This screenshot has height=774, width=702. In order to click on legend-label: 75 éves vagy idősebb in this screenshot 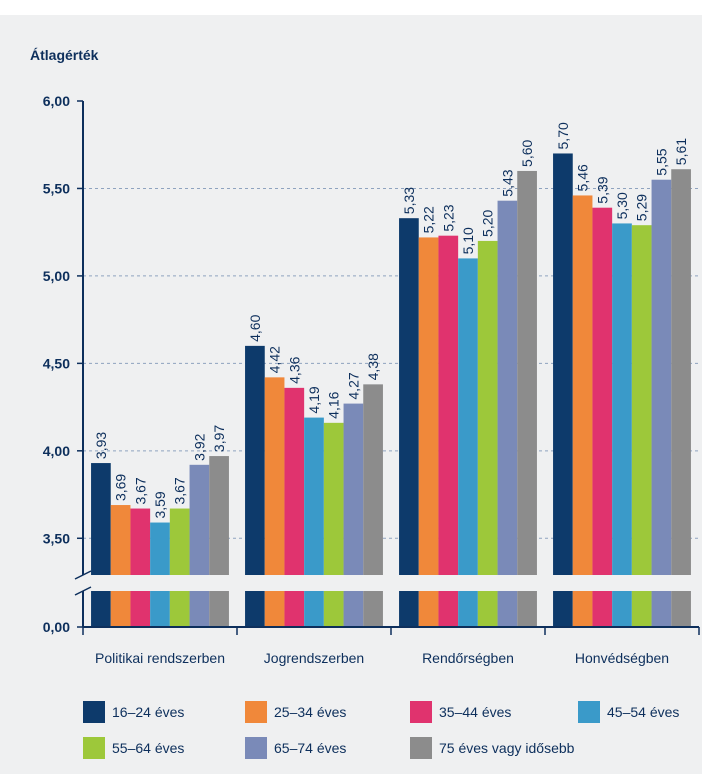, I will do `click(507, 748)`.